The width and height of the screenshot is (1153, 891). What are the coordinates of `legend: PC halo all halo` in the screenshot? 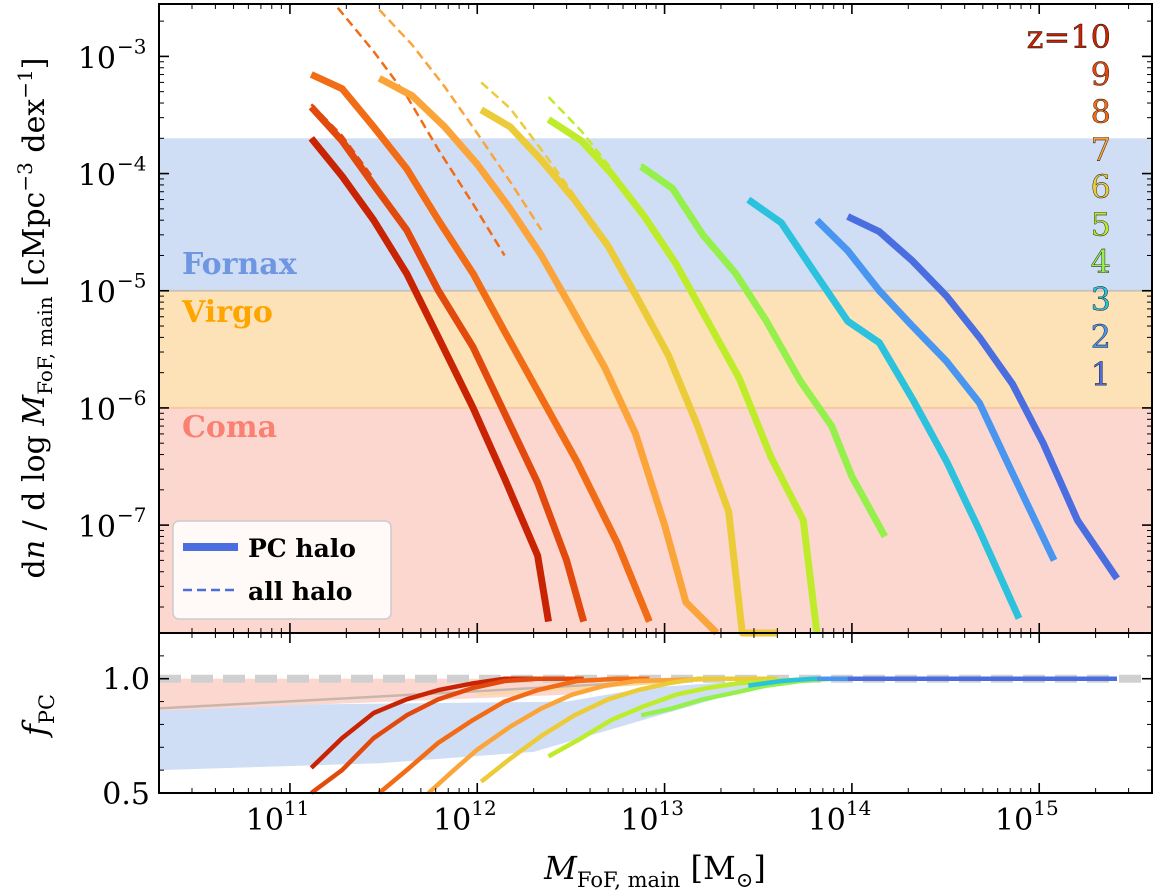 It's located at (282, 570).